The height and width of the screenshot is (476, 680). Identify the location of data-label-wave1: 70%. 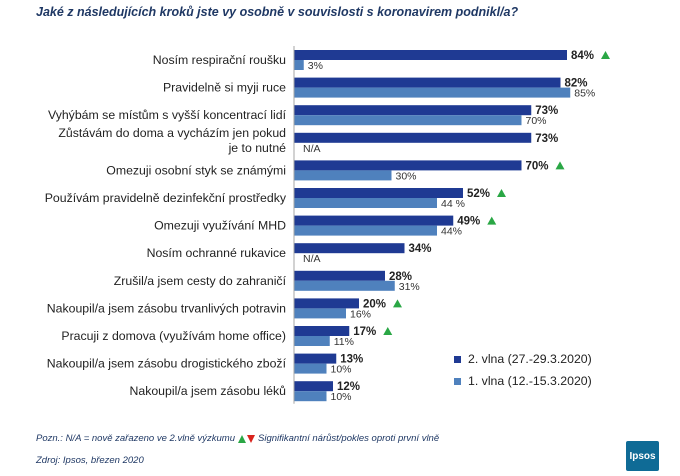
(536, 121).